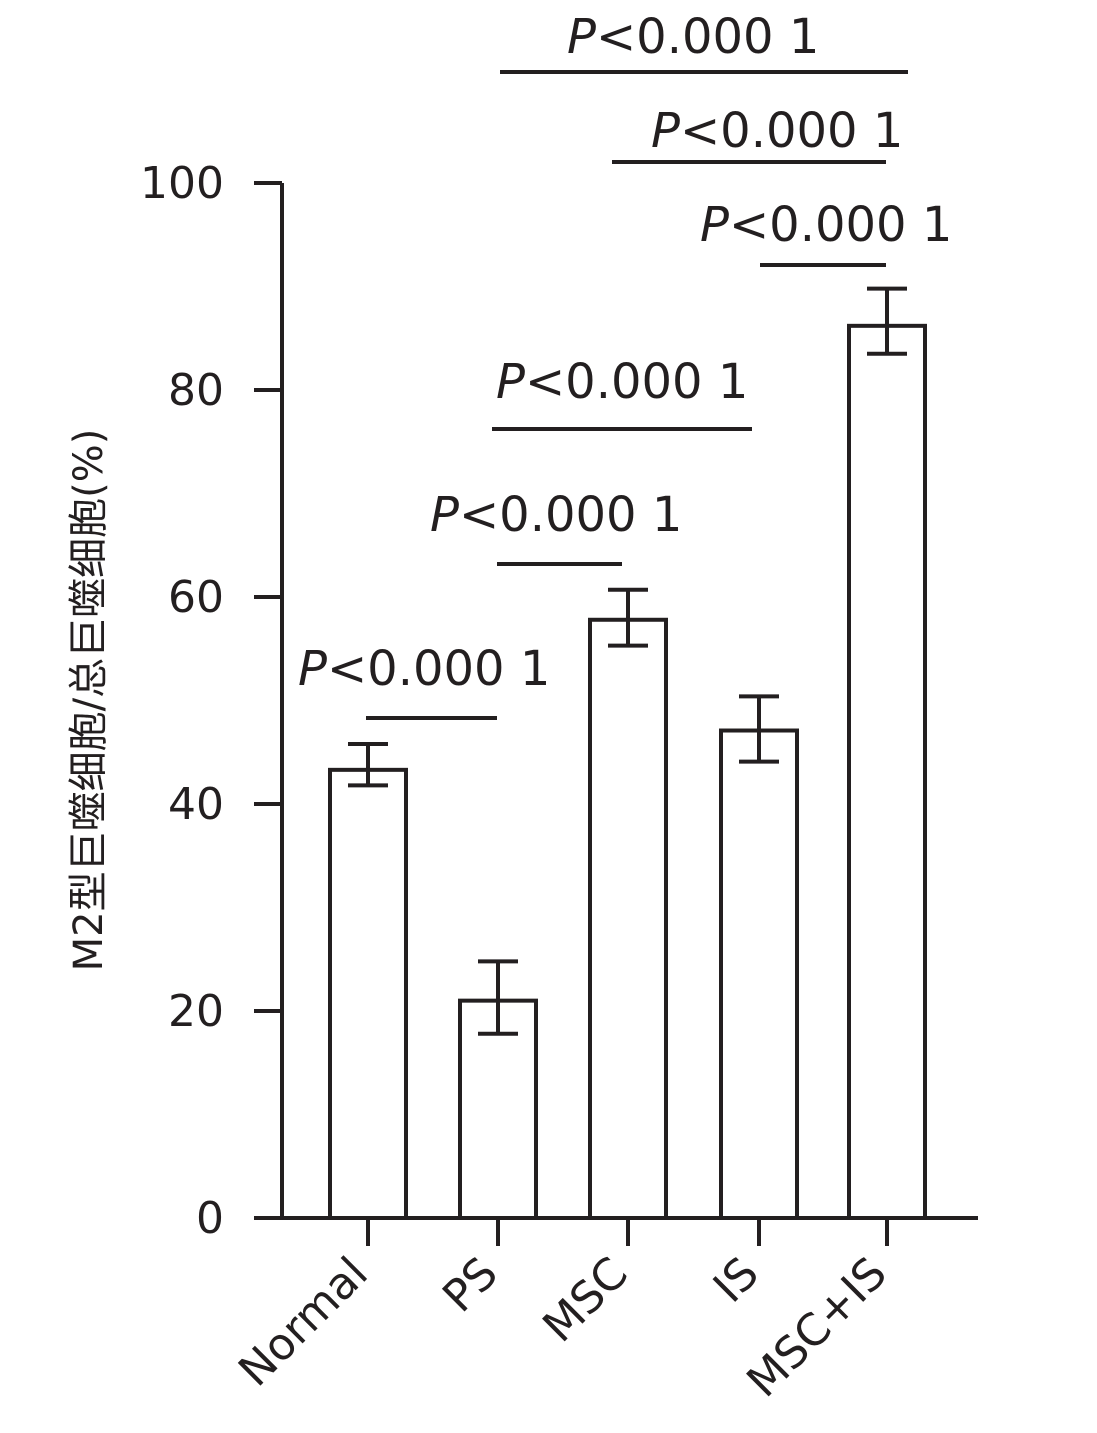 Image resolution: width=1097 pixels, height=1433 pixels. I want to click on x-category-label-4: MSC+IS, so click(816, 1327).